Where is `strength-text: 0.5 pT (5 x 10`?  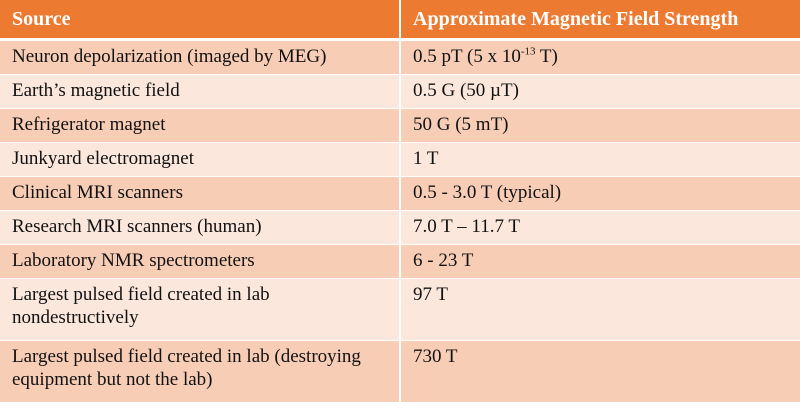
strength-text: 0.5 pT (5 x 10 is located at coordinates (467, 57).